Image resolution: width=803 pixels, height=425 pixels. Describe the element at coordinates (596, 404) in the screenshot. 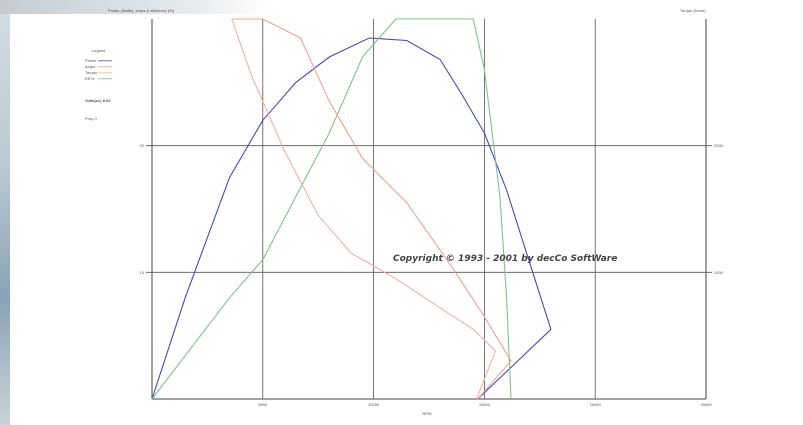

I see `x-tick-label: 20000` at that location.